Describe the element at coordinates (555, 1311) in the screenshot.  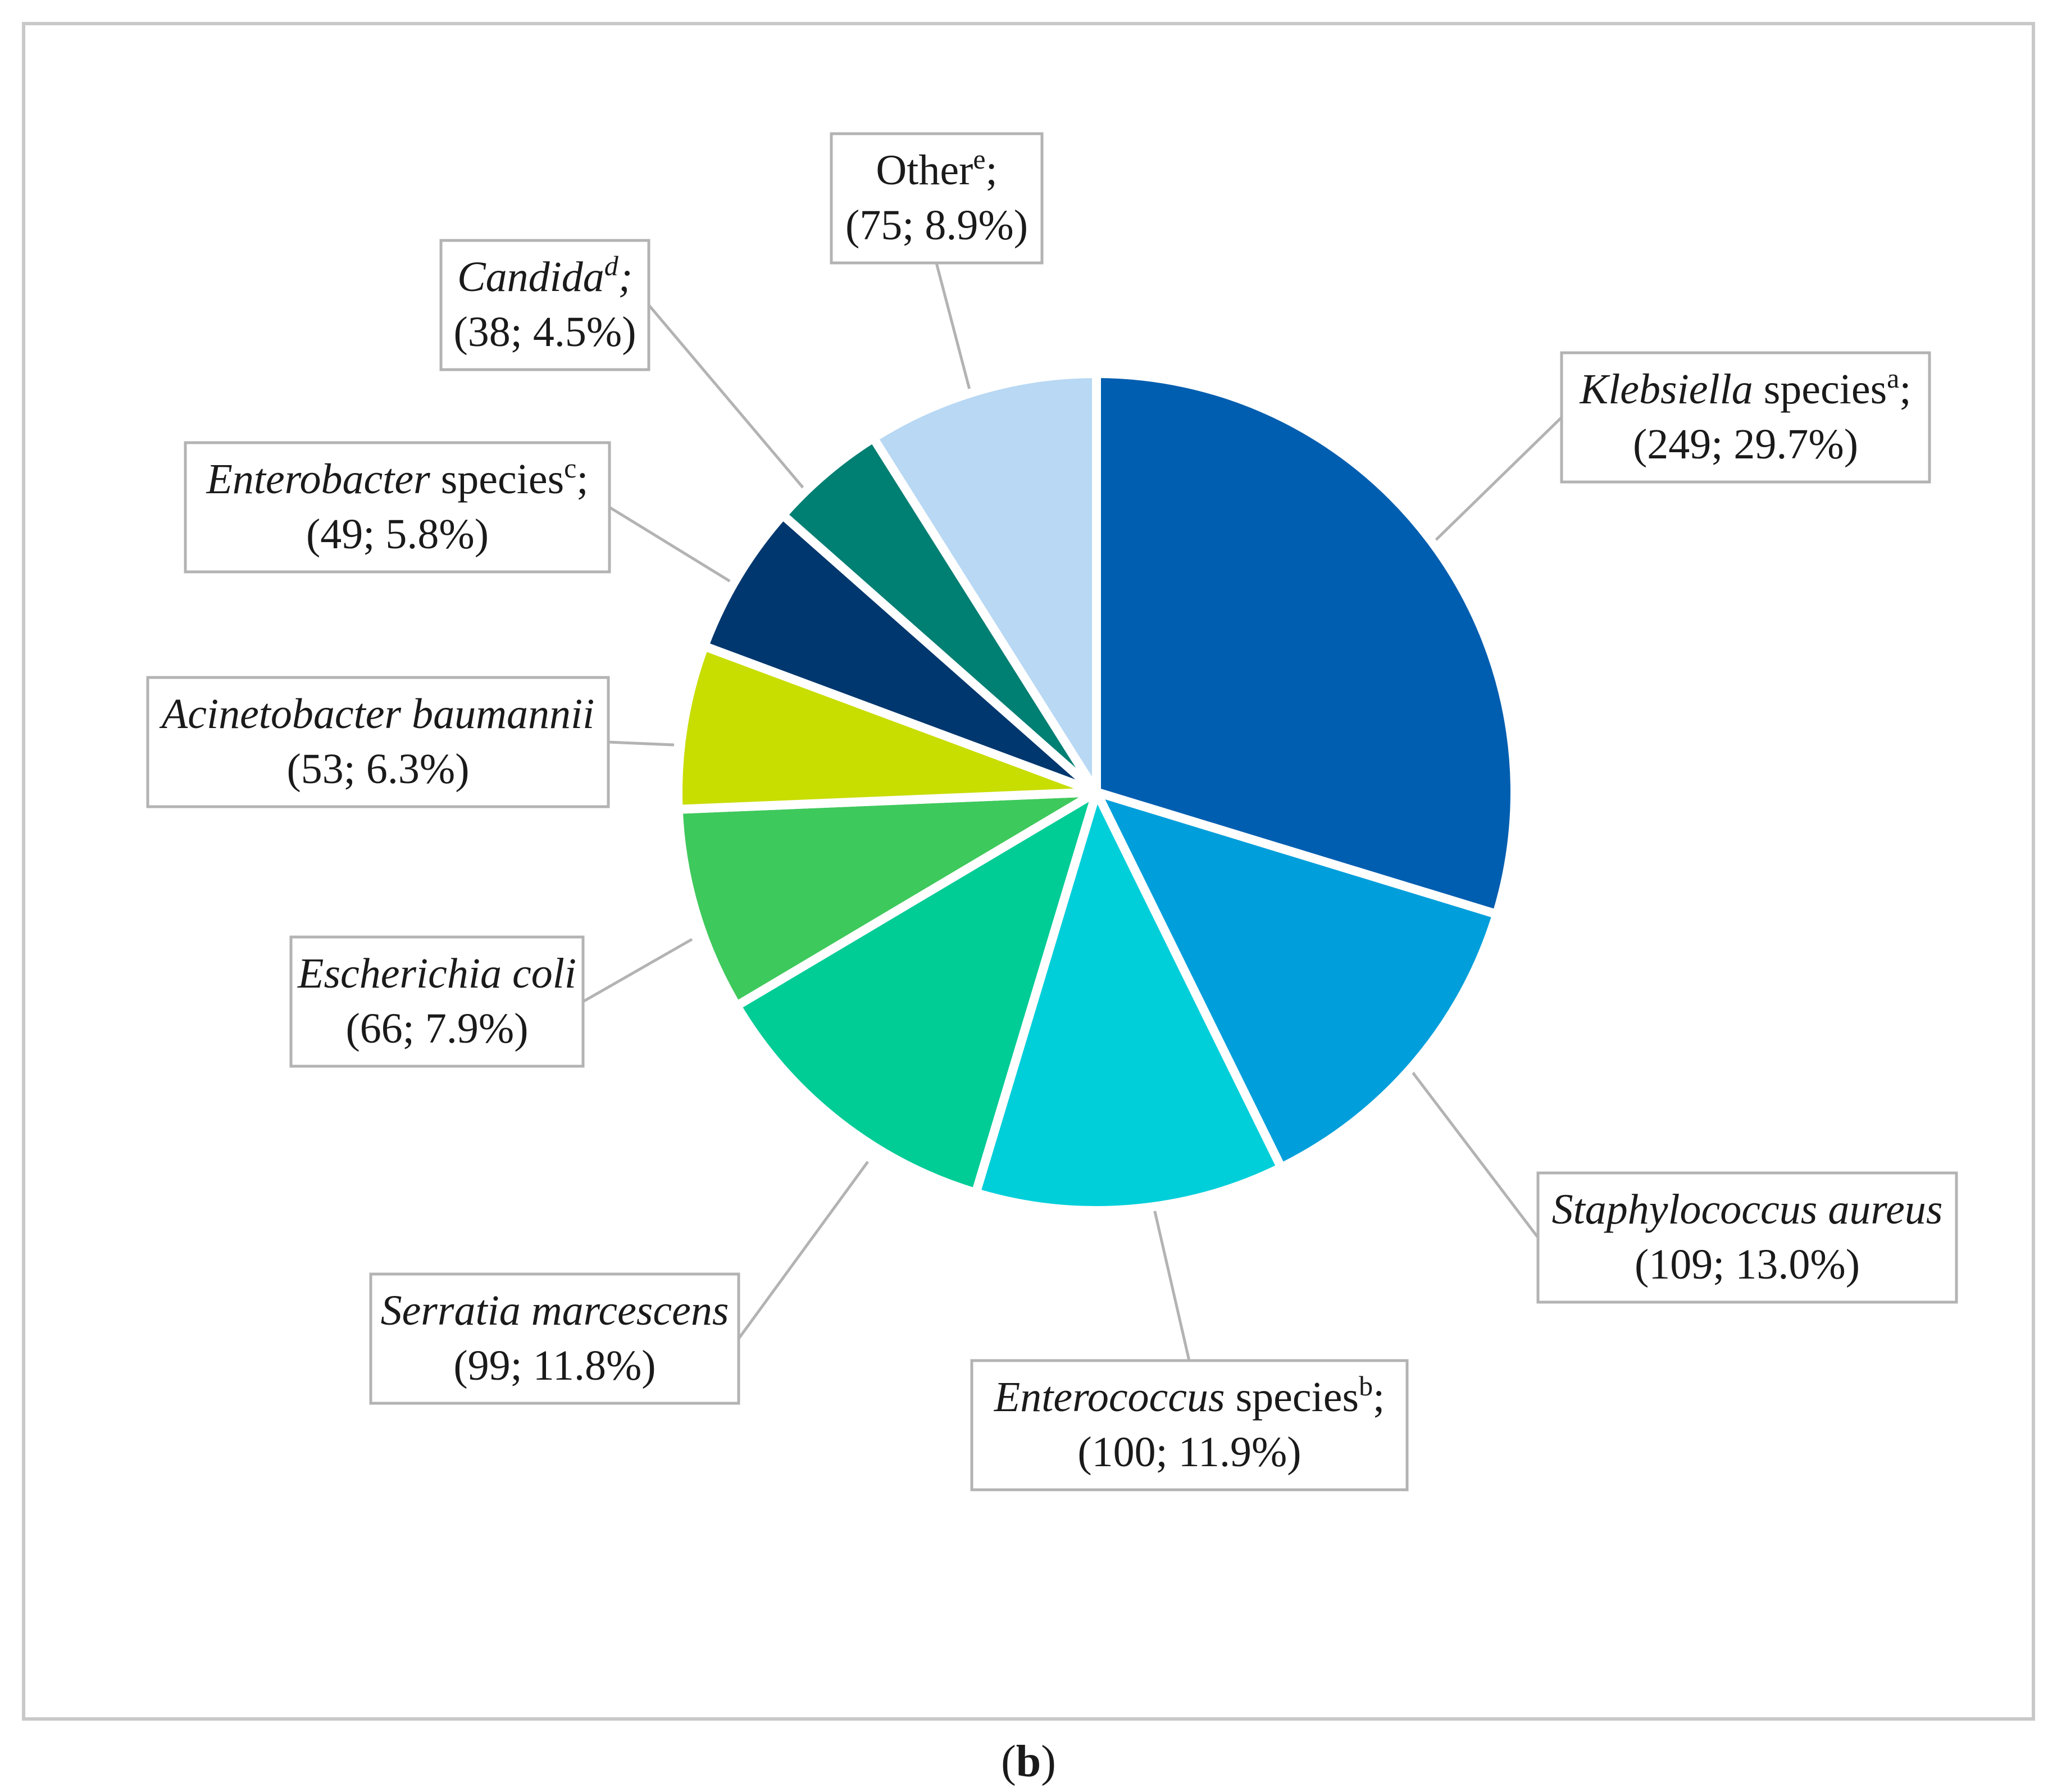
I see `slice-name: Serratia marcescens` at that location.